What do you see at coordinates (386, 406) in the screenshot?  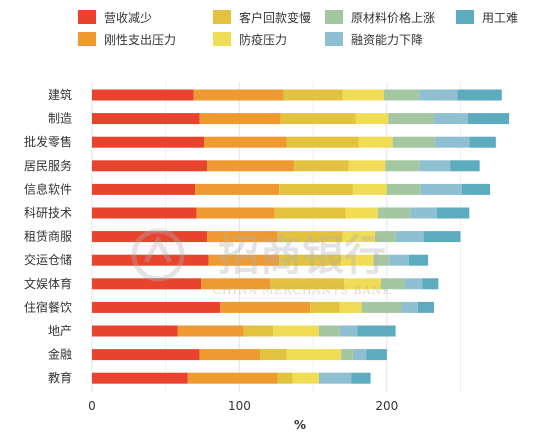 I see `x-tick-label-2: 200` at bounding box center [386, 406].